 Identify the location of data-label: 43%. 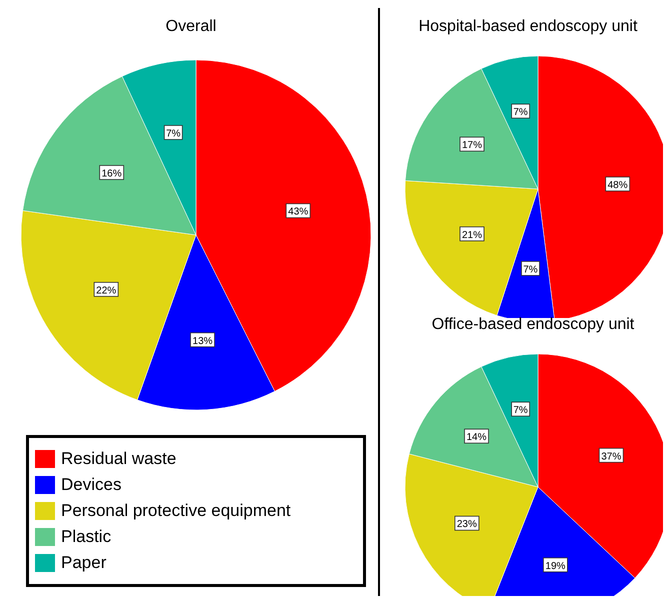
(298, 212).